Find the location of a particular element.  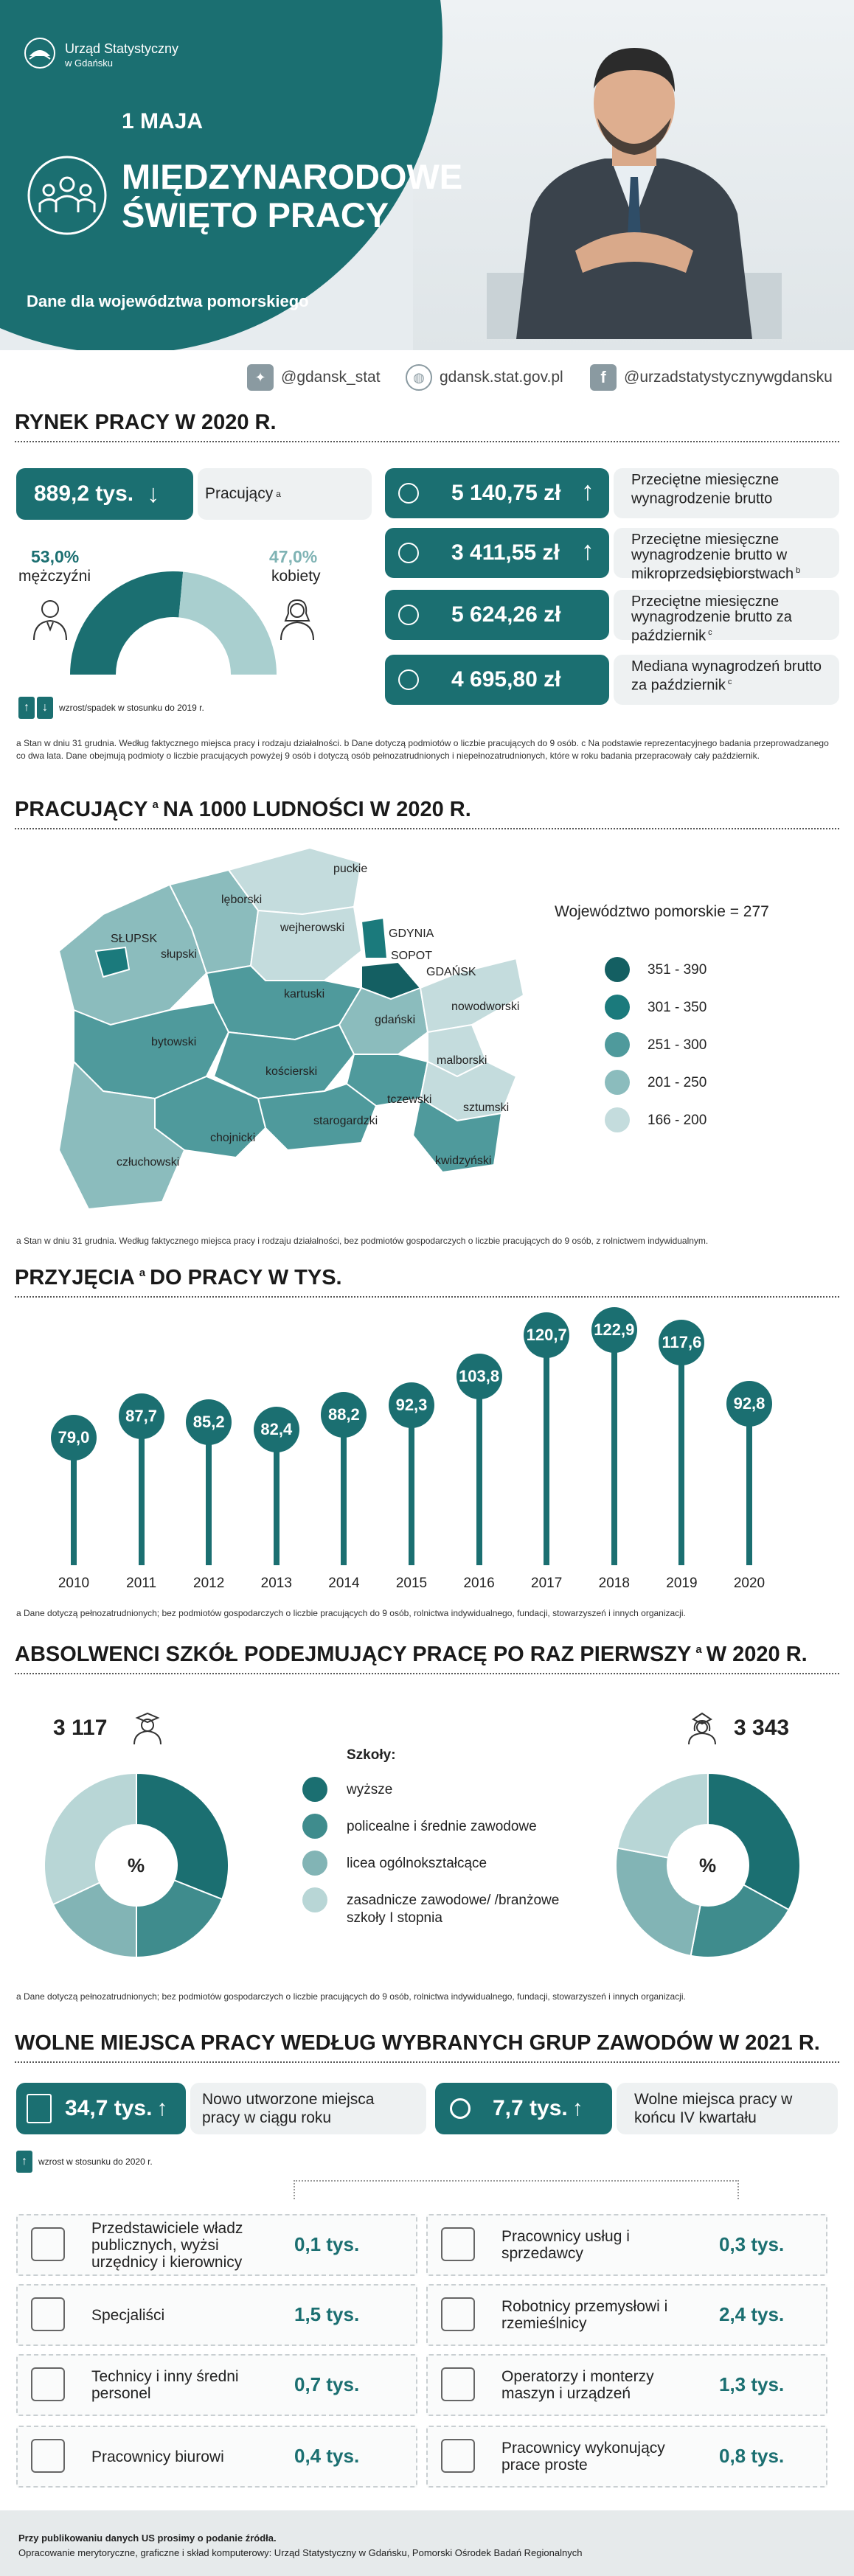

county-slupsk is located at coordinates (112, 962).